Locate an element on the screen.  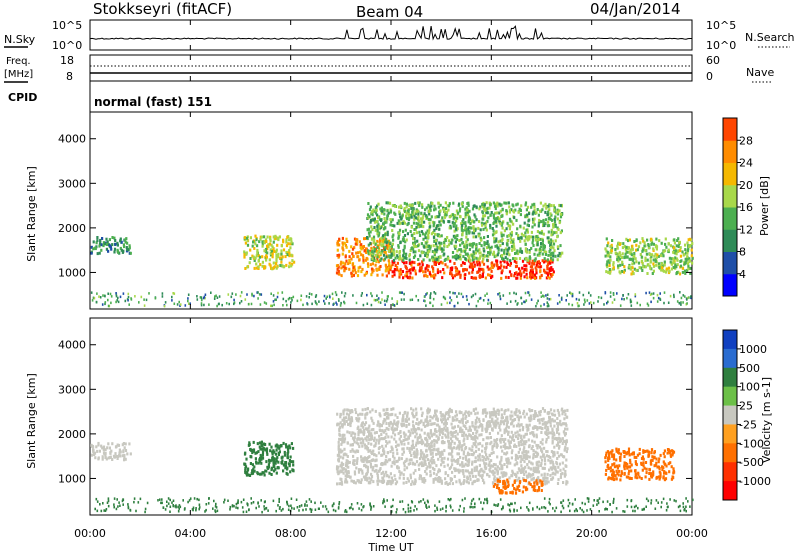
power-echoes is located at coordinates (392, 254).